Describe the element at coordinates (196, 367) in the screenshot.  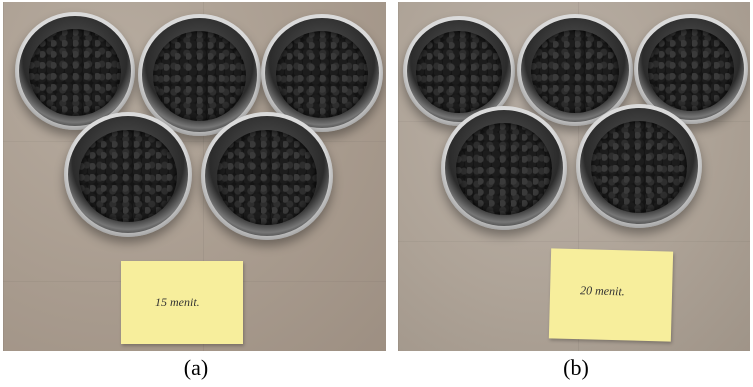
I see `caption-a: (a)` at that location.